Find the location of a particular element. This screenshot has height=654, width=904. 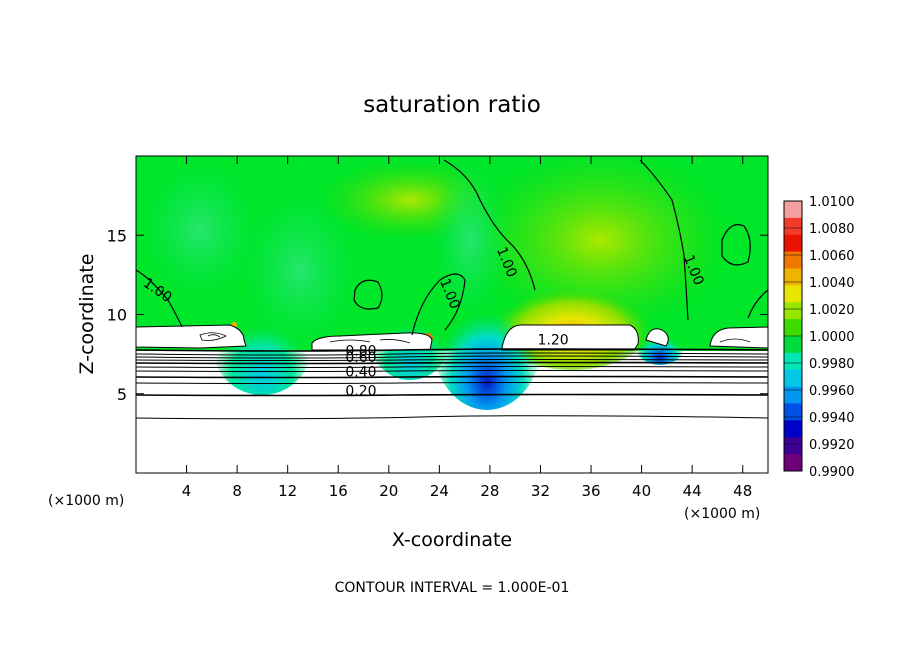

colorbar-label: 0.9960 is located at coordinates (832, 391).